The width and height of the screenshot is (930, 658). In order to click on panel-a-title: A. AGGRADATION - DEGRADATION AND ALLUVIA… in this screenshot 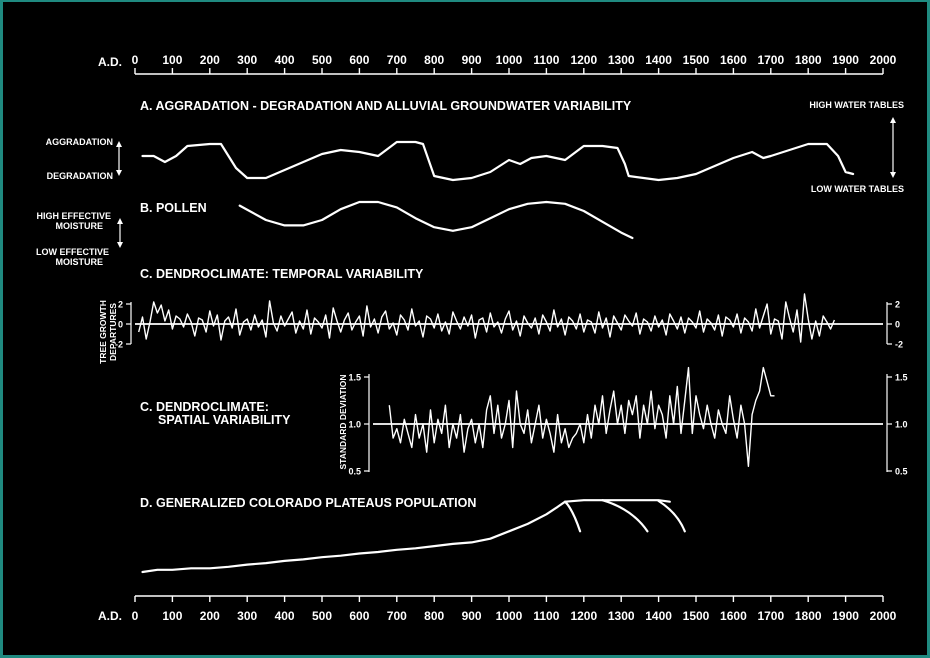, I will do `click(386, 106)`.